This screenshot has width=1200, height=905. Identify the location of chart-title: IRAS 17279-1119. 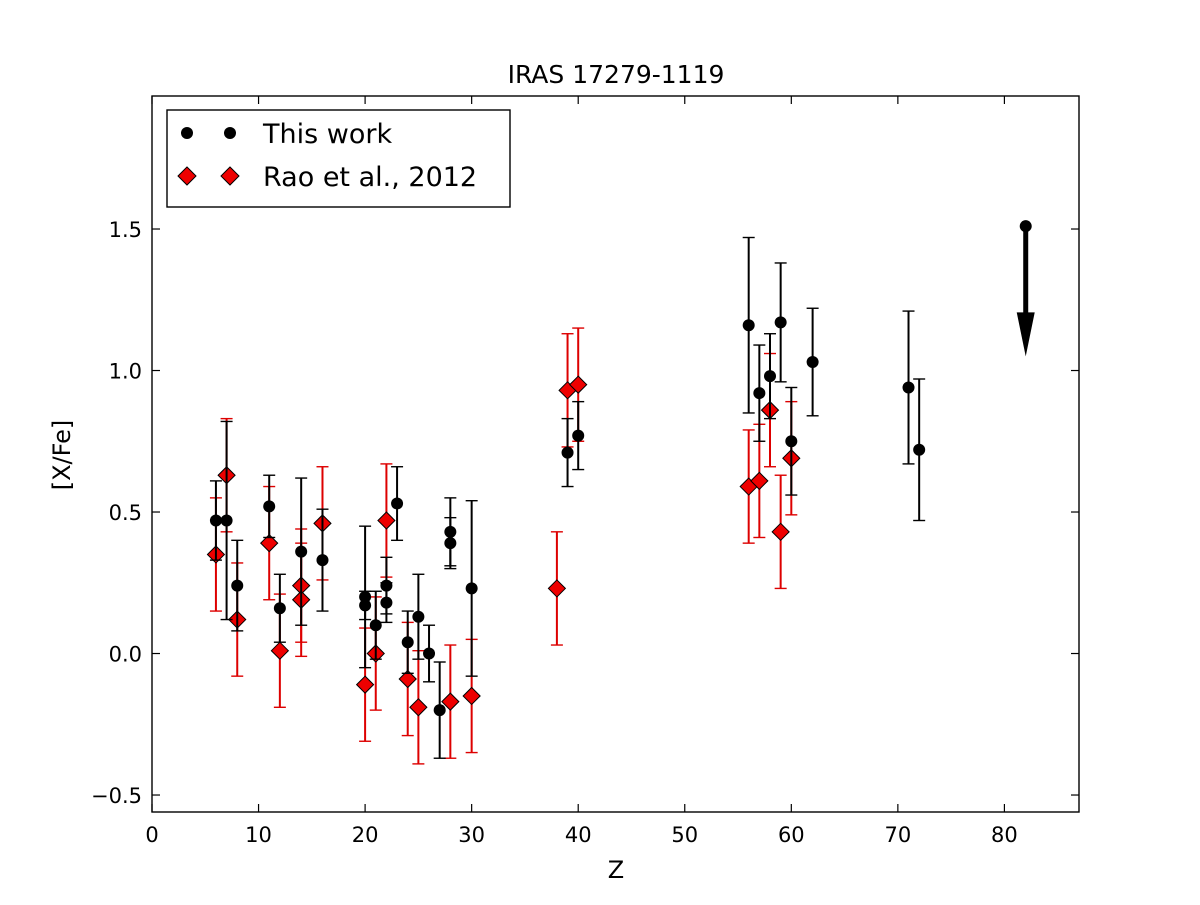
(616, 74).